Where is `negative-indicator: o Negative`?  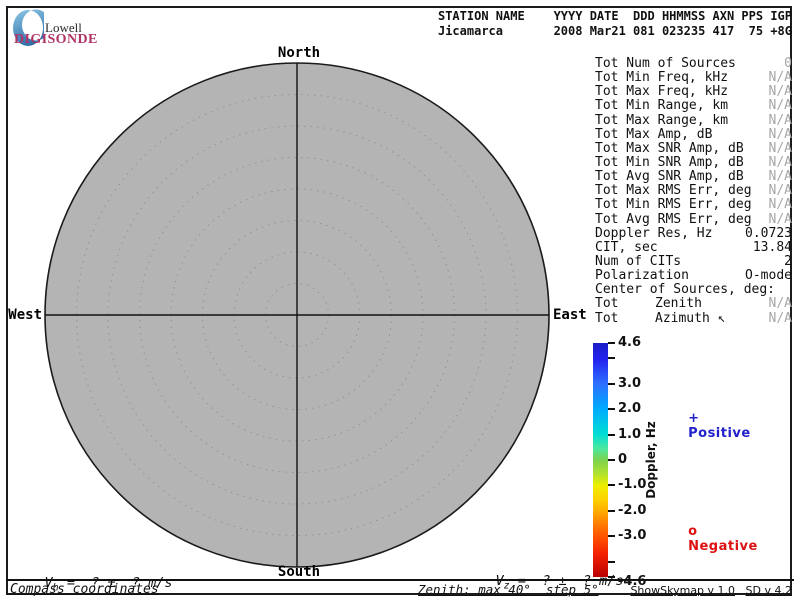
negative-indicator: o Negative is located at coordinates (713, 539).